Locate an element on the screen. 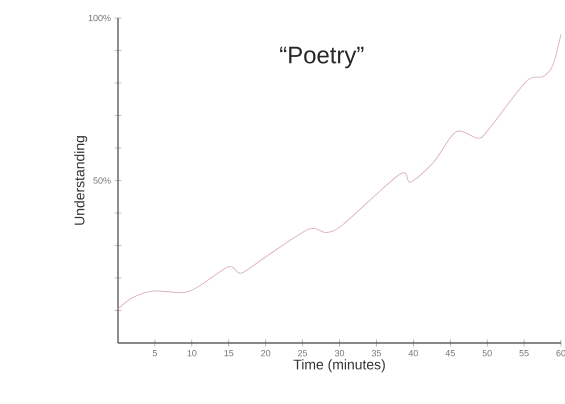  x-tick-label: 45 is located at coordinates (450, 353).